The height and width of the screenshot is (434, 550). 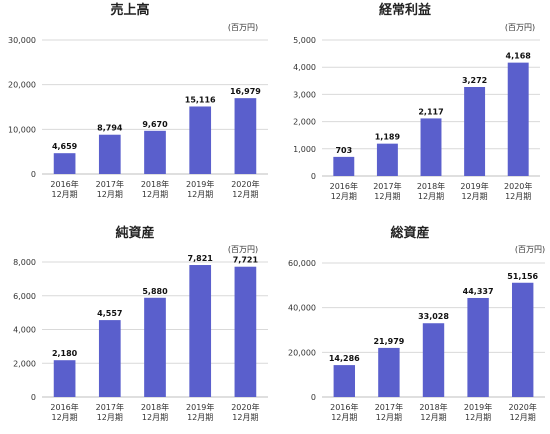 What do you see at coordinates (129, 10) in the screenshot?
I see `chart-title: 売上高` at bounding box center [129, 10].